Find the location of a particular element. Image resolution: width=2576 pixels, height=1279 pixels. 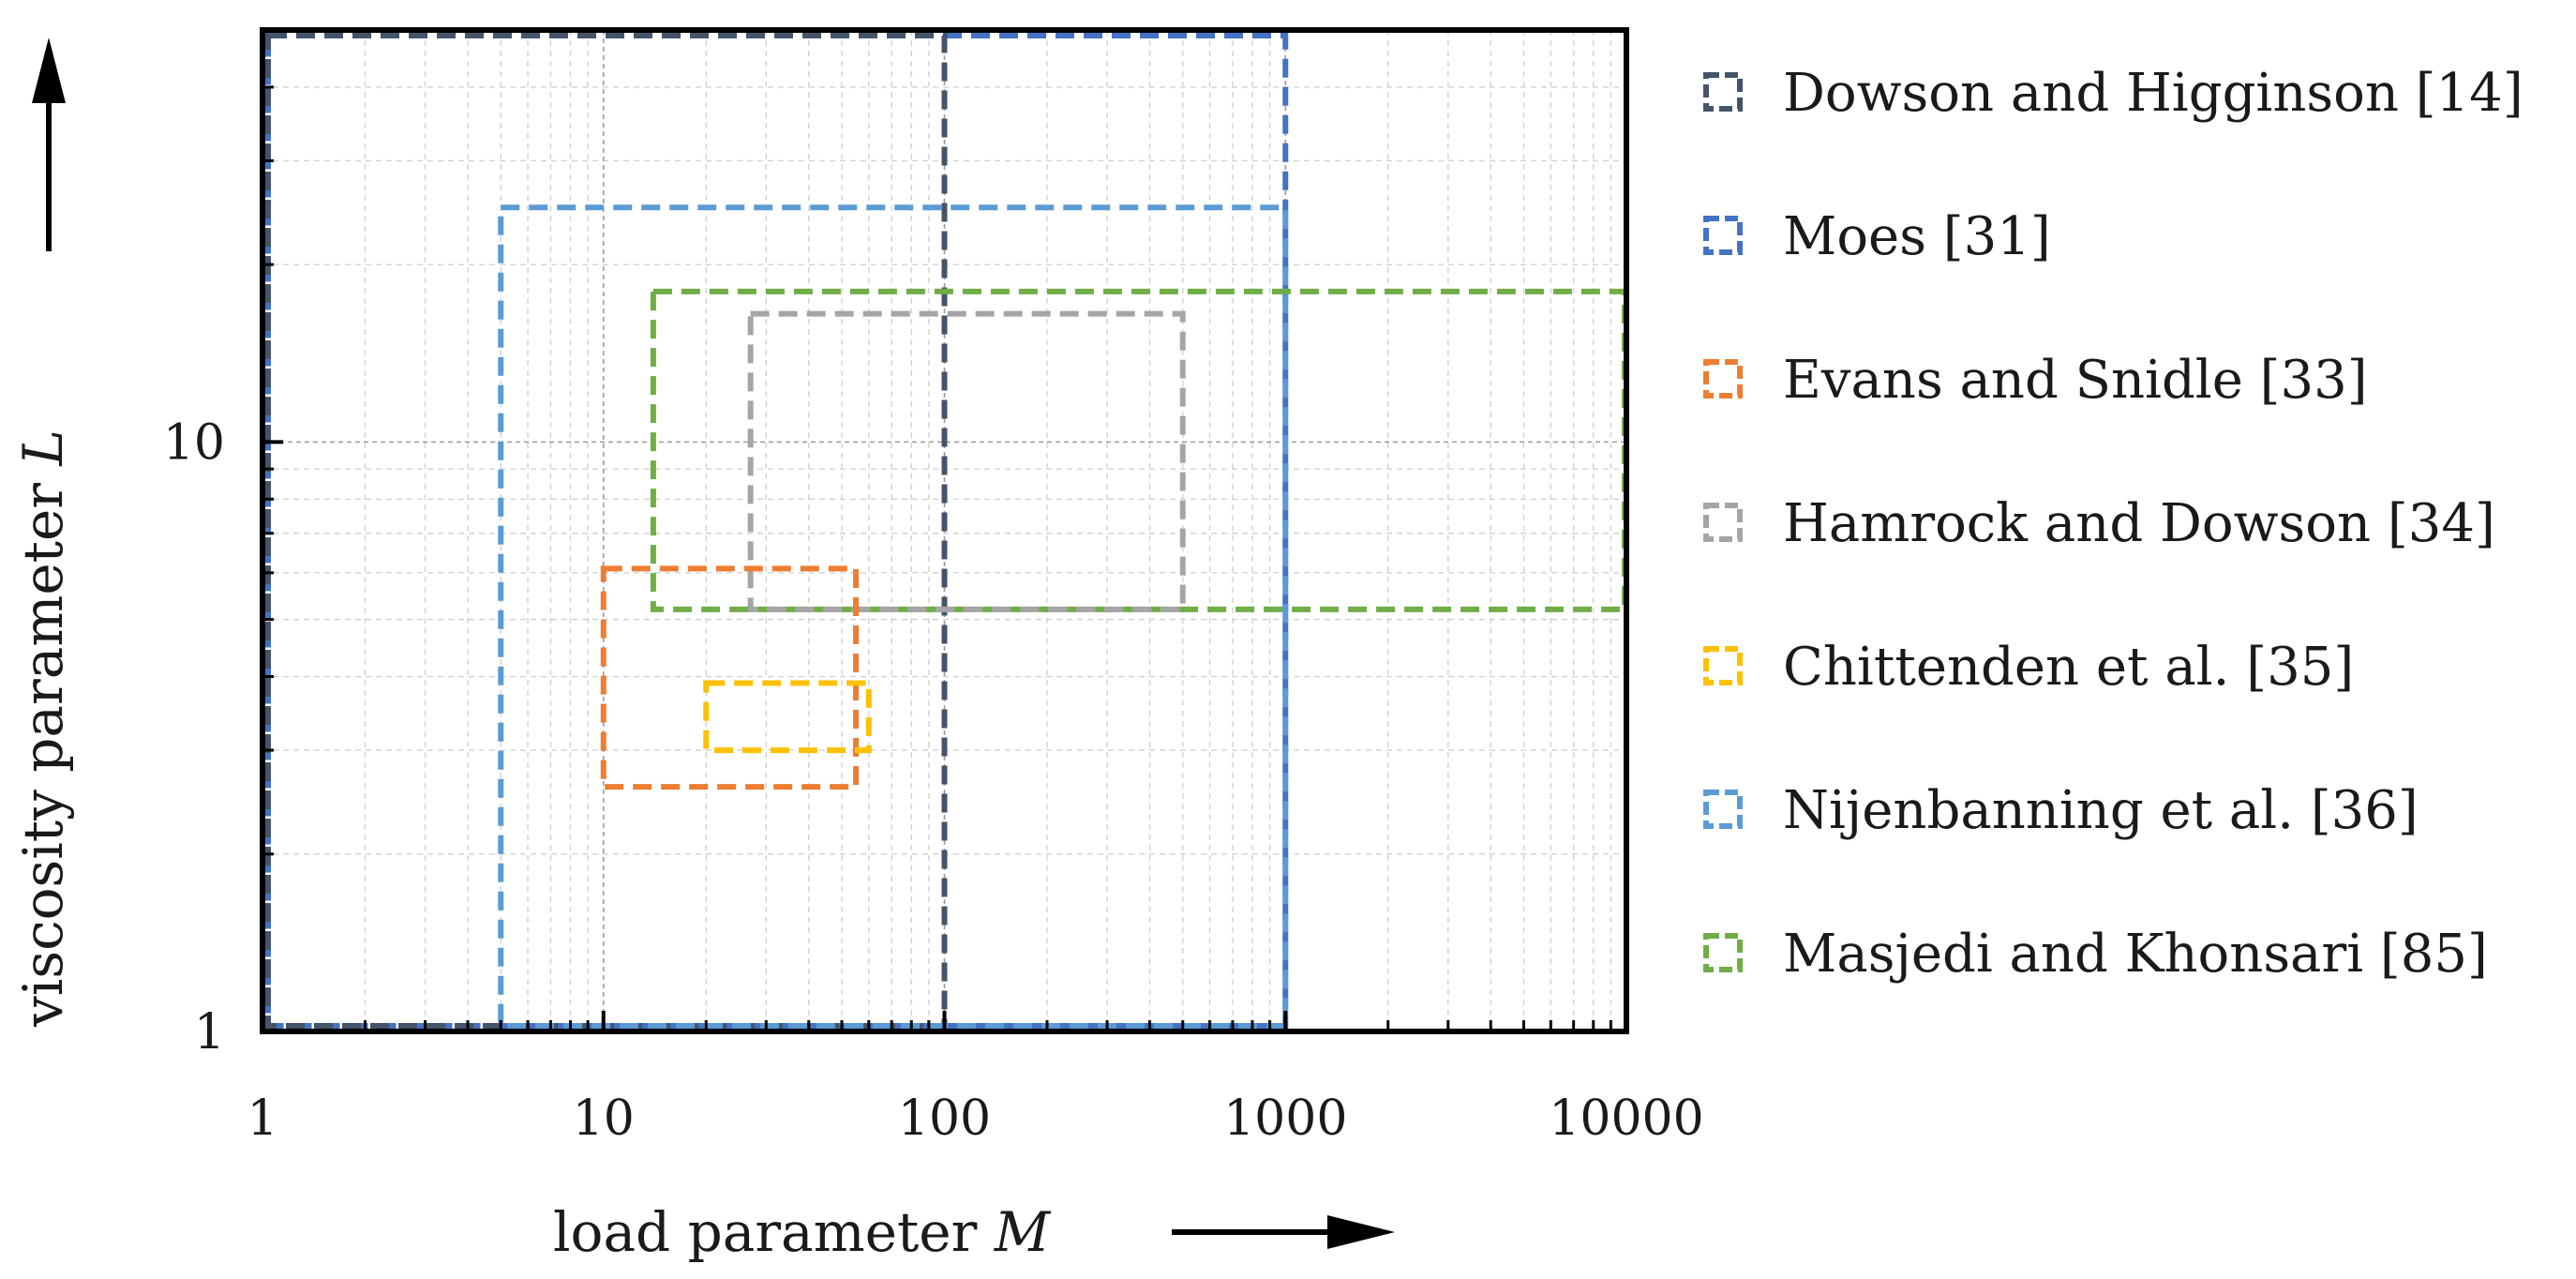

y-axis-label: viscosity parameter L is located at coordinates (43, 728).